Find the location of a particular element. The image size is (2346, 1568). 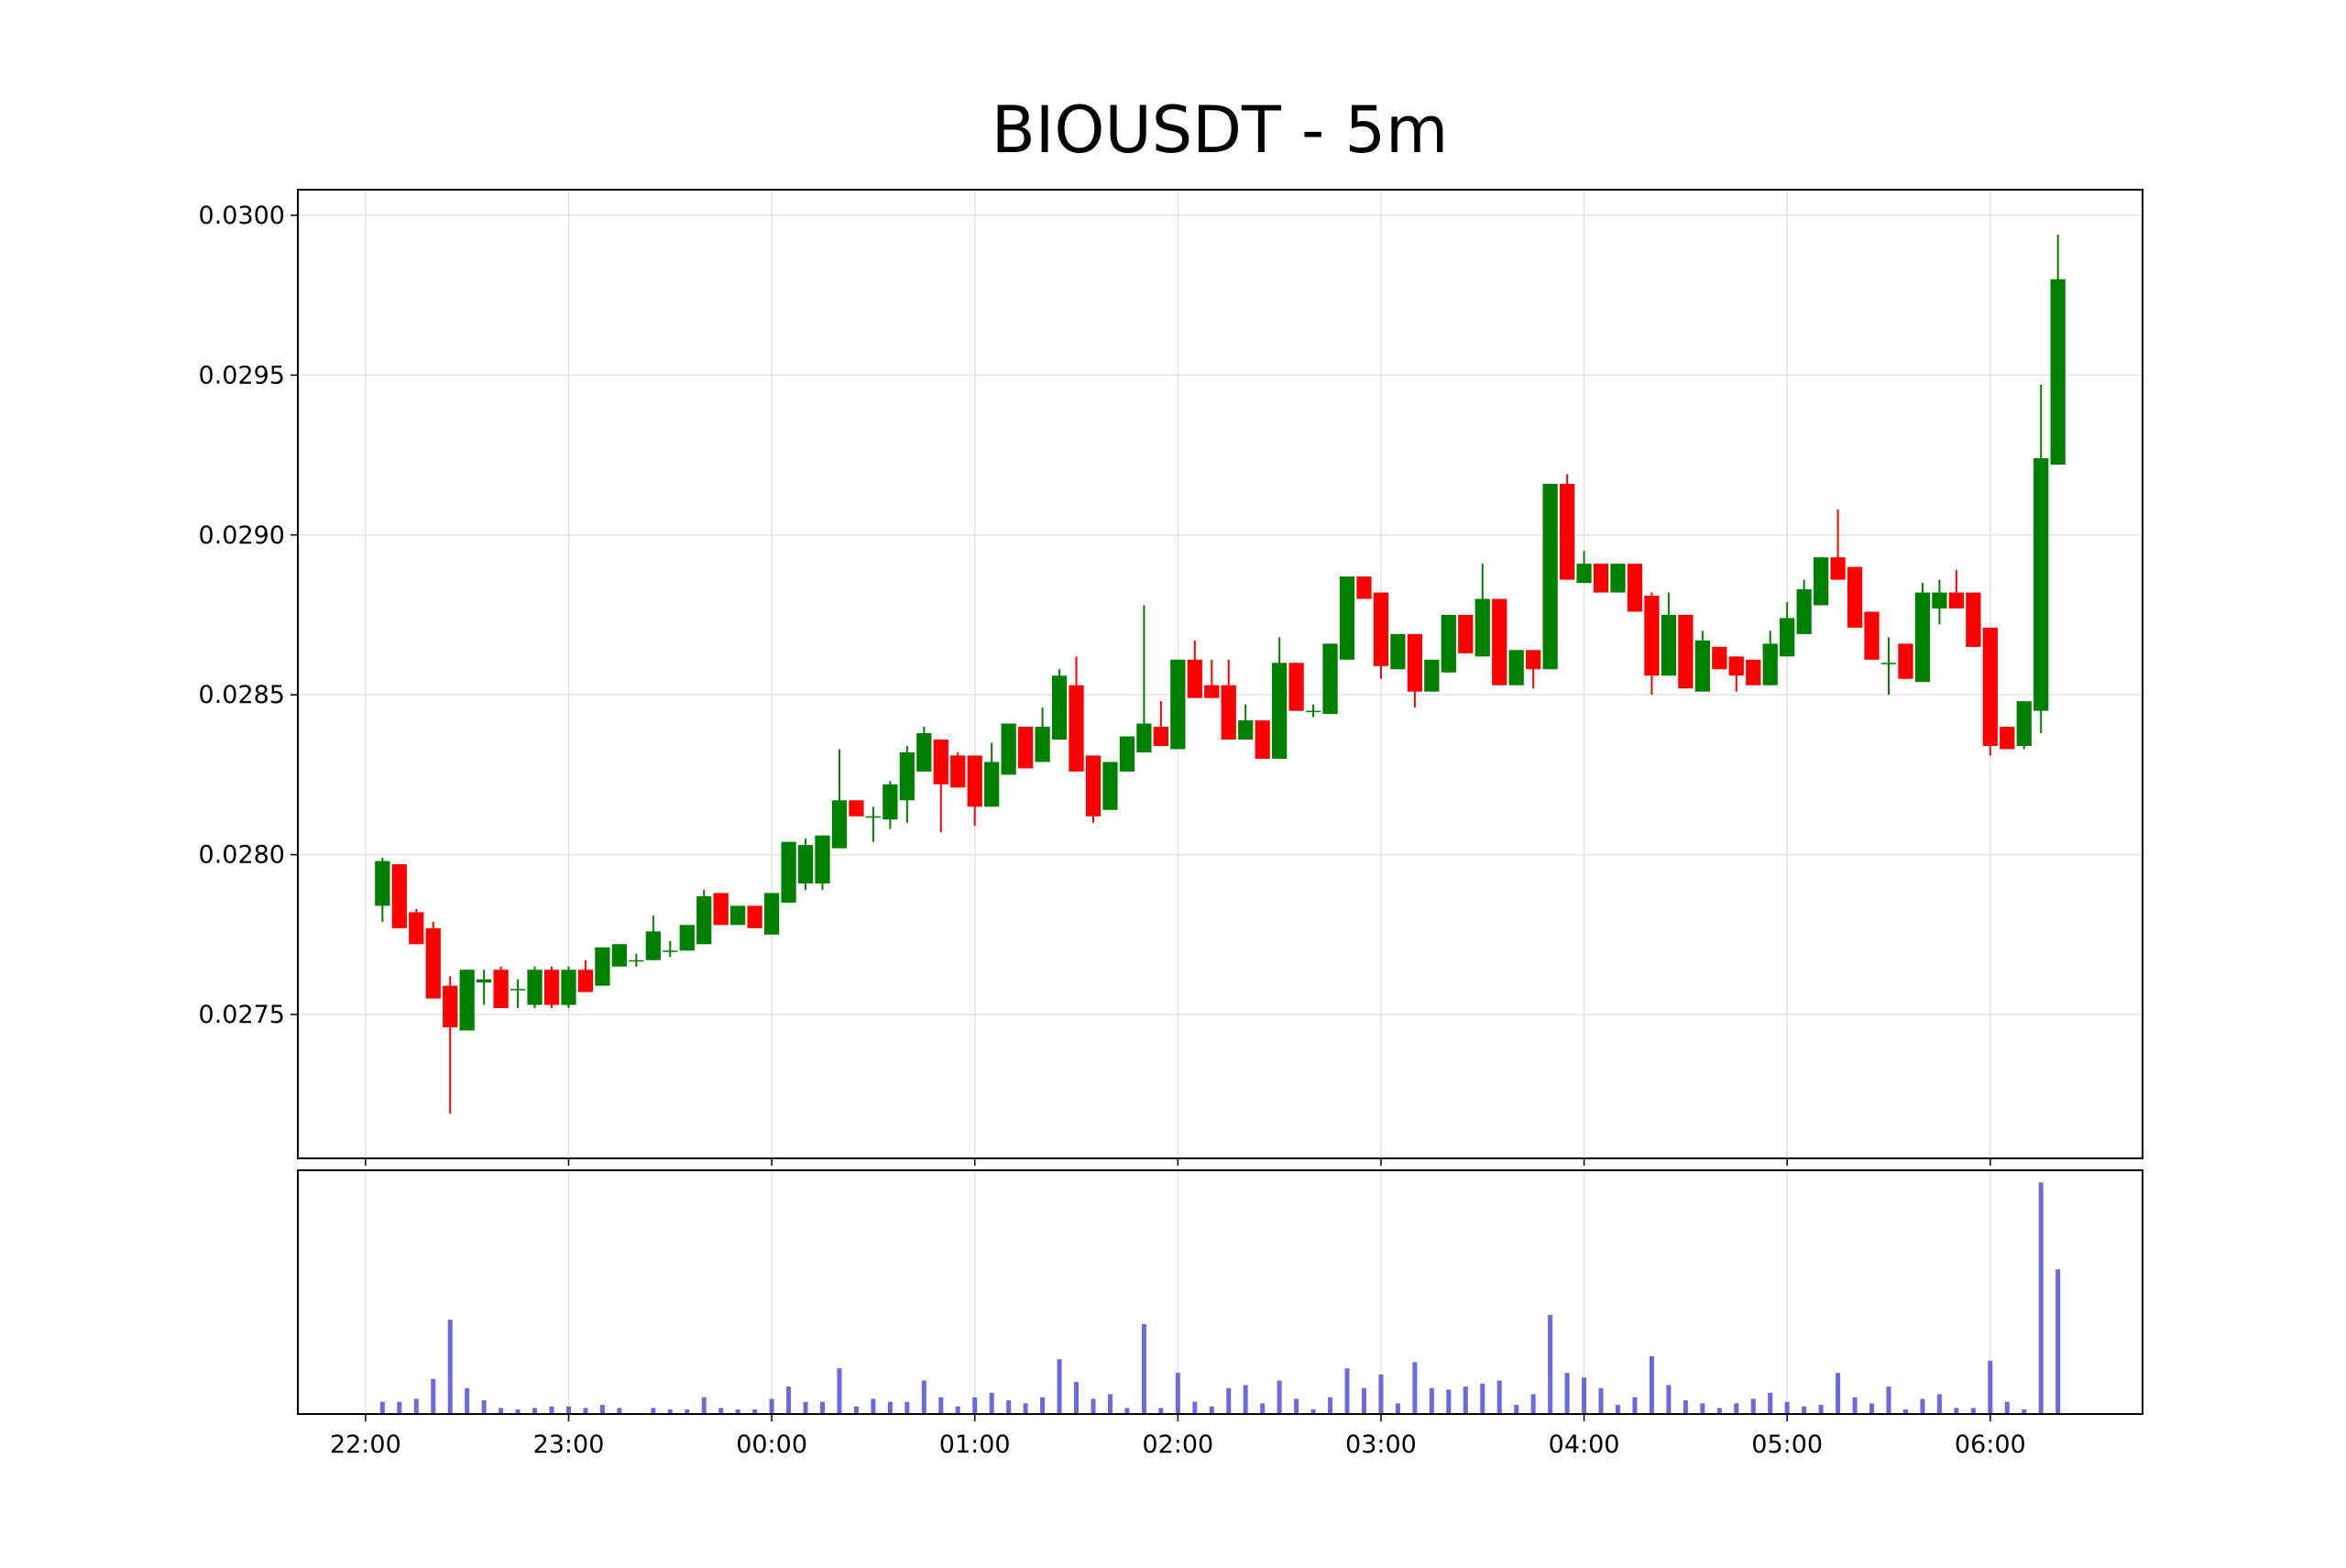

y-tick-label: 0.0295 is located at coordinates (242, 375).